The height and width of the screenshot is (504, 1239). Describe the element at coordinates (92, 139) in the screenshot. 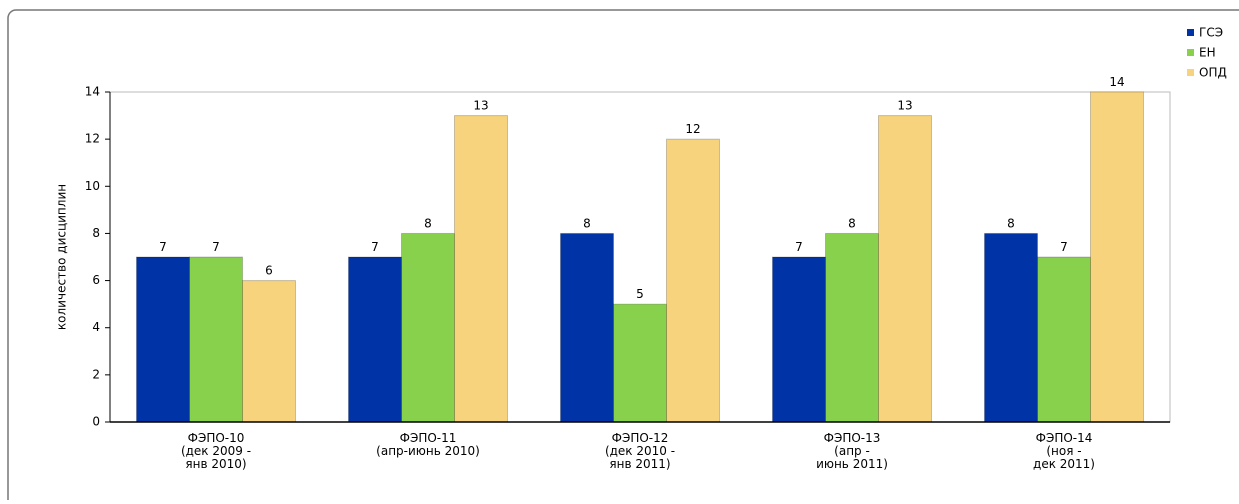

I see `y-tick-label: 12` at that location.